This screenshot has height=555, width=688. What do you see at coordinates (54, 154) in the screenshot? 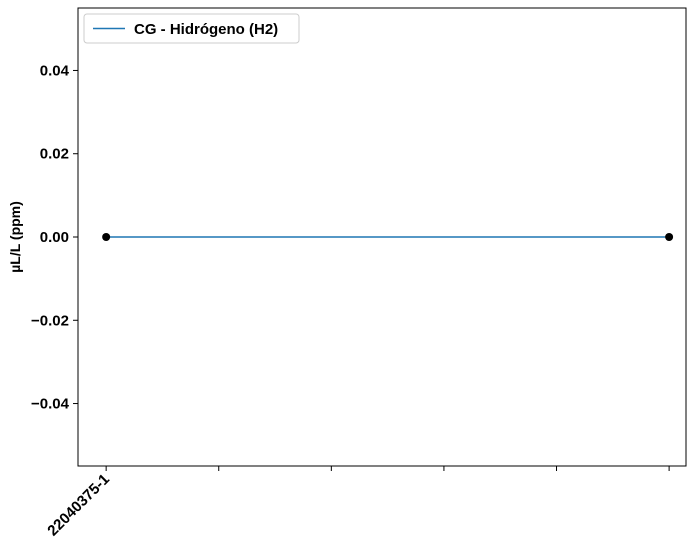
I see `y-tick-label: 0.02` at bounding box center [54, 154].